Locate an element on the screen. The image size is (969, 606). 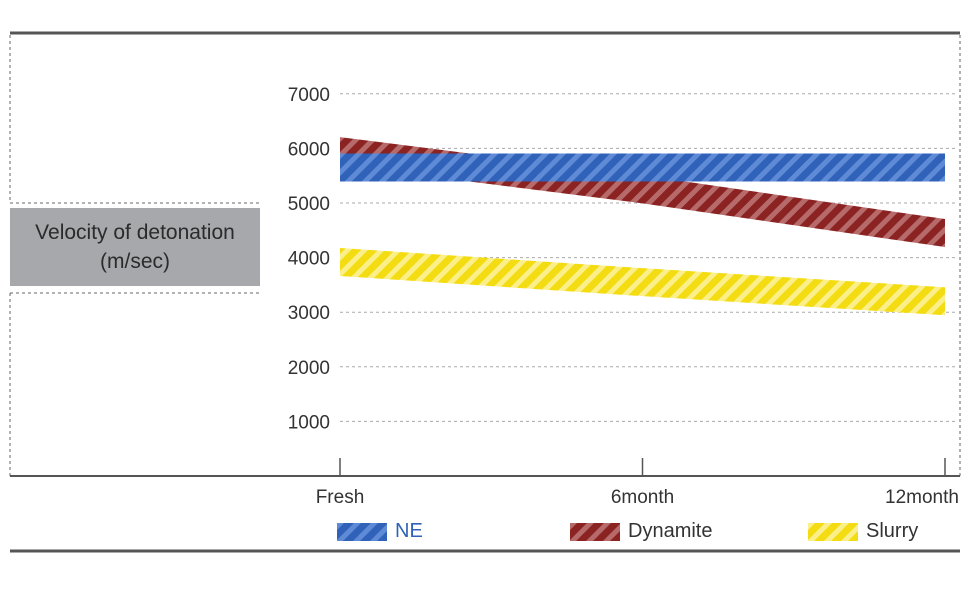
y-tick-labels: 1000 2000 3000 4000 5000 6000 7000 is located at coordinates (309, 259).